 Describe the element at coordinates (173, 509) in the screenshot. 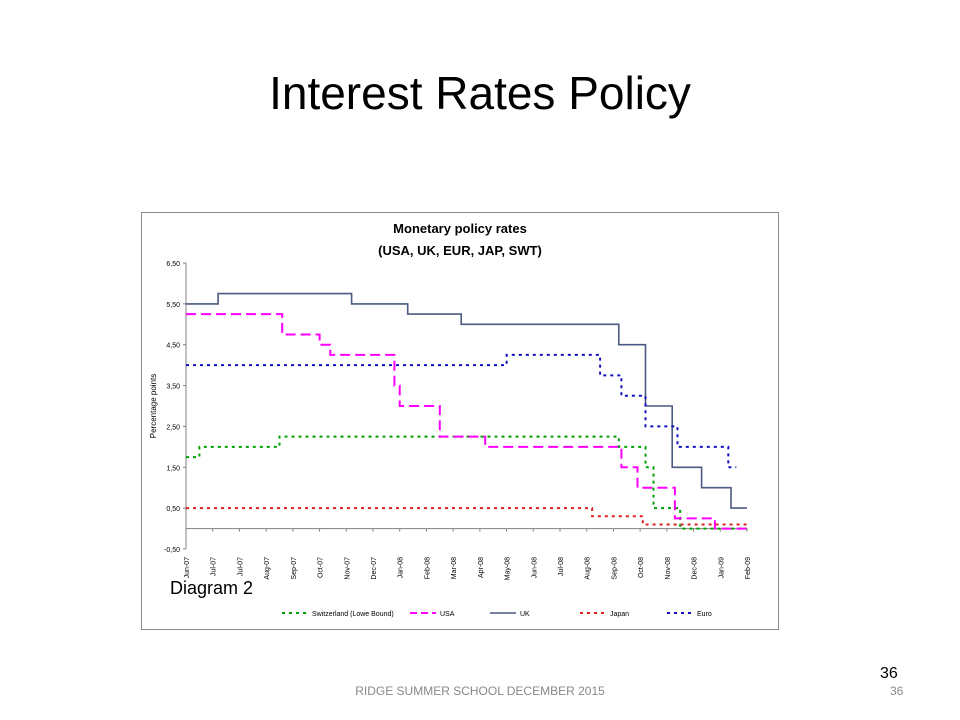

I see `y-tick-label: 0,50` at that location.